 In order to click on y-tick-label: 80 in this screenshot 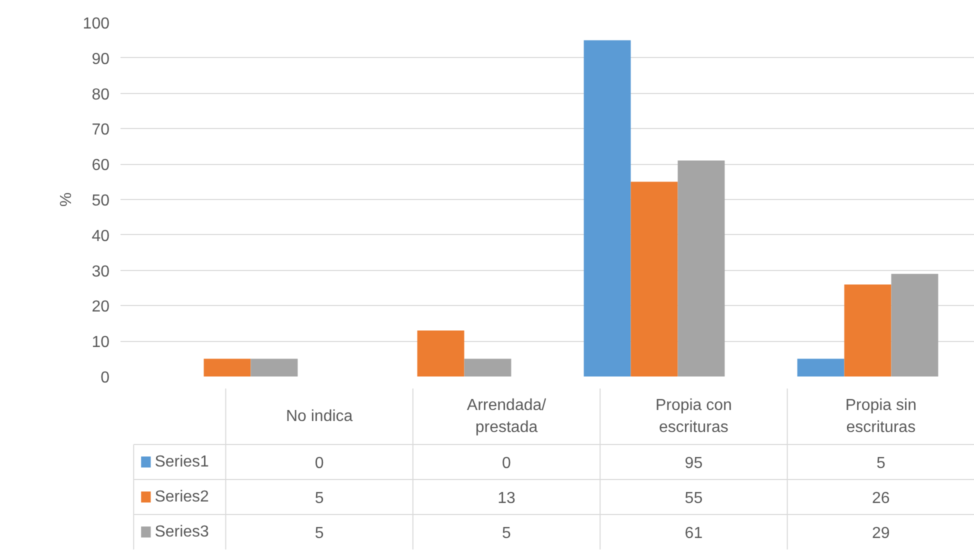, I will do `click(101, 95)`.